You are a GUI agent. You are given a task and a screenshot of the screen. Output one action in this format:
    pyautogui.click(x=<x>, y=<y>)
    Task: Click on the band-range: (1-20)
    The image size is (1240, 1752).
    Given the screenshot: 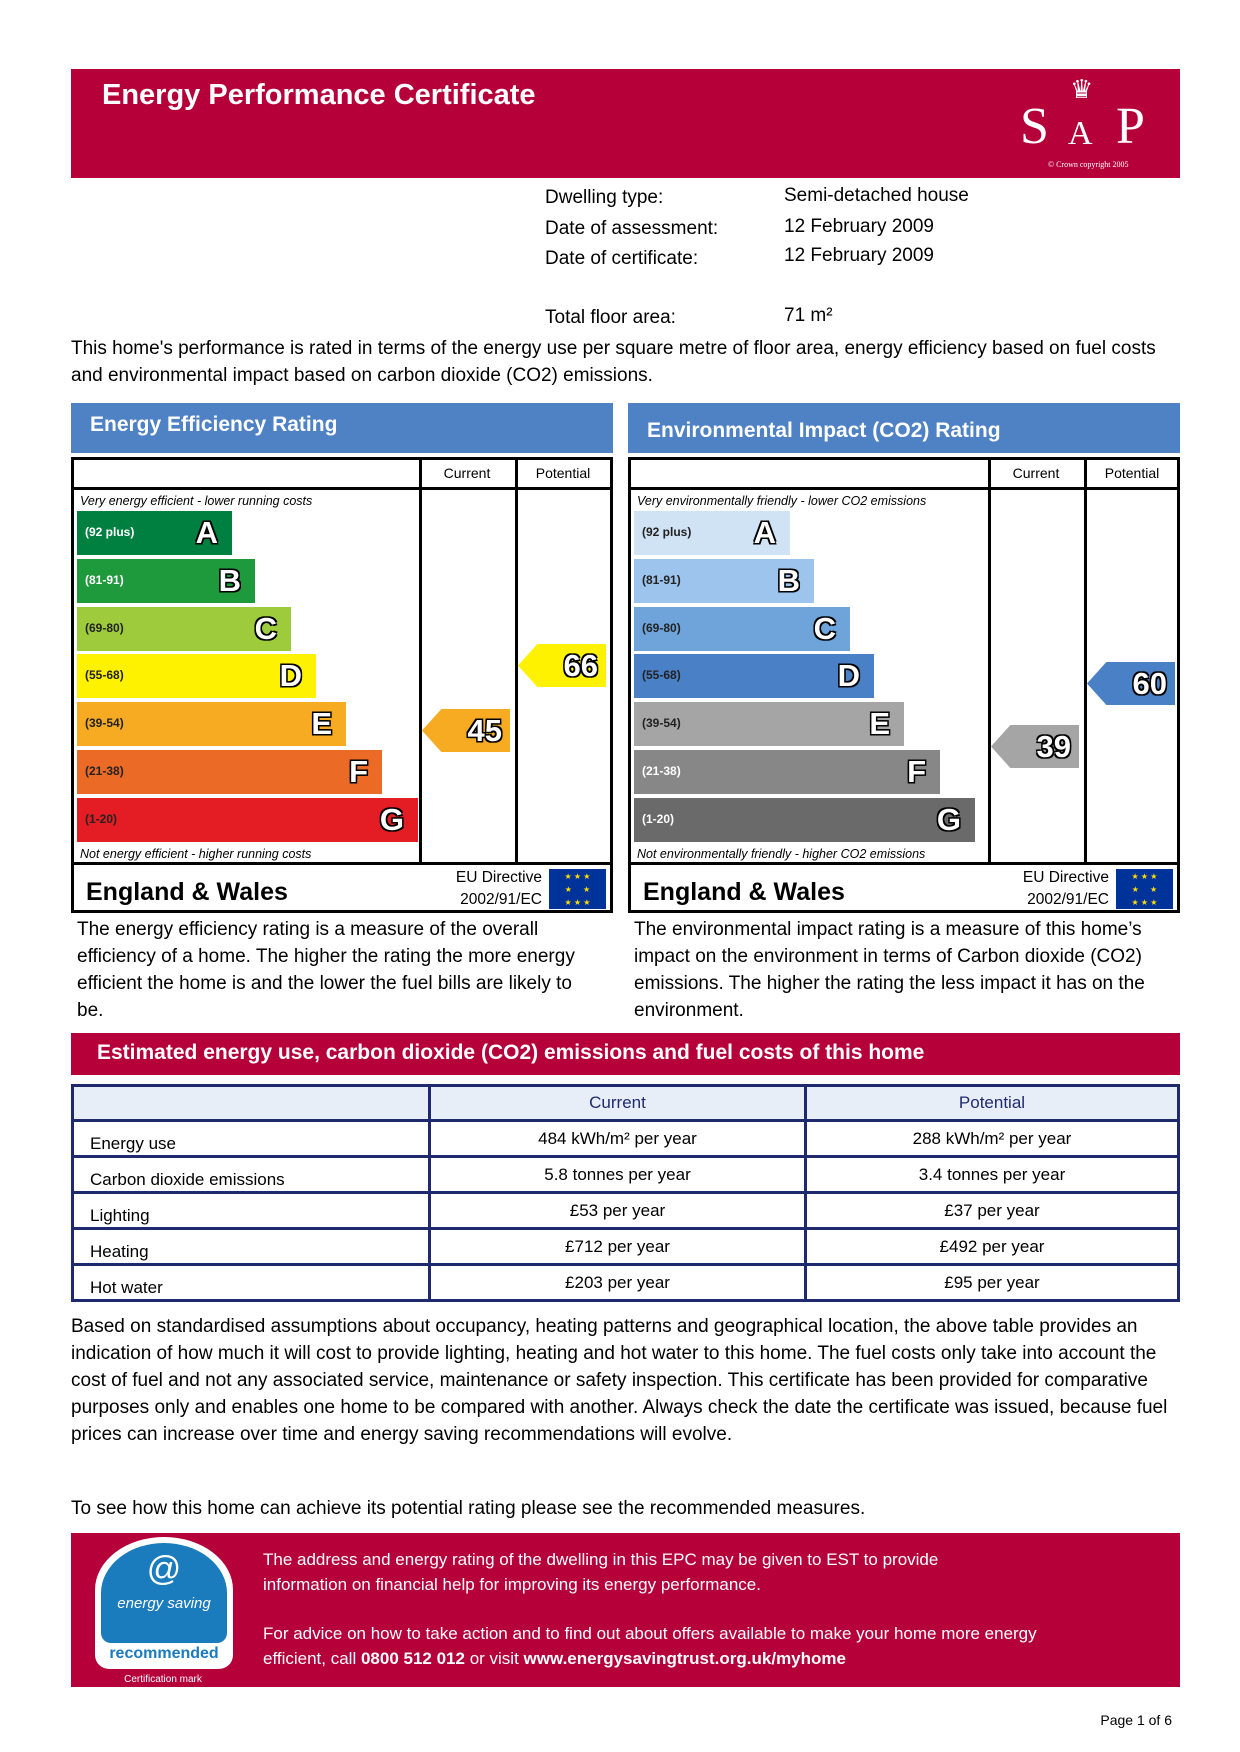 What is the action you would take?
    pyautogui.click(x=101, y=818)
    